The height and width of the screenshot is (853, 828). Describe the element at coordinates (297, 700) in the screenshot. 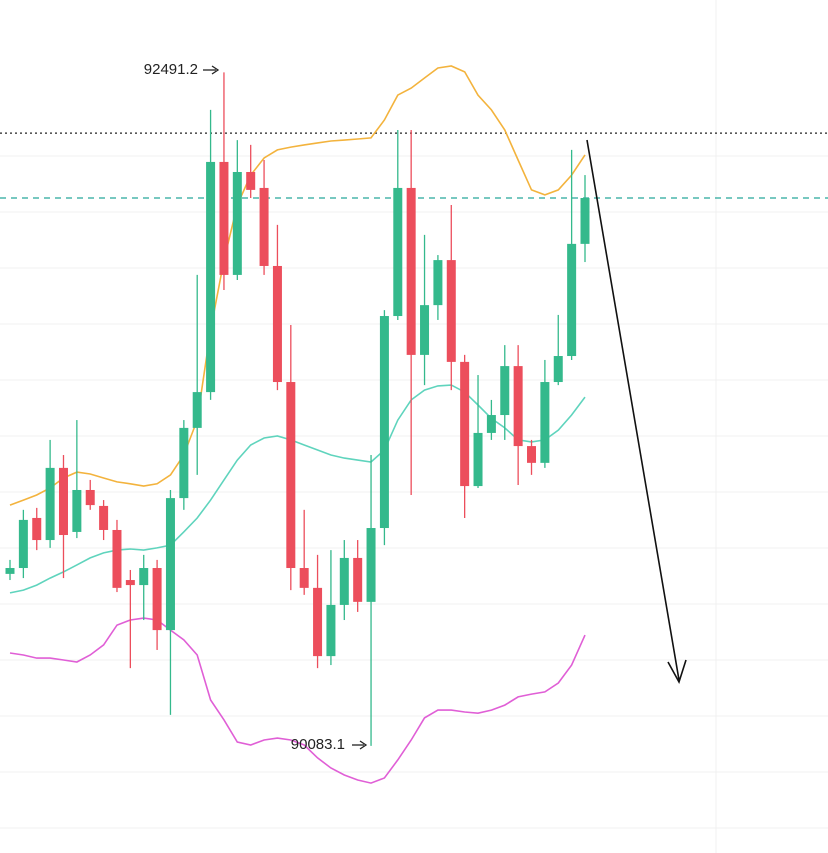

I see `band-line` at that location.